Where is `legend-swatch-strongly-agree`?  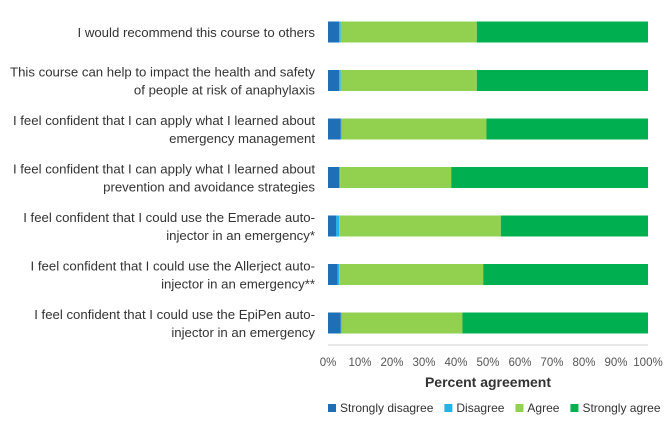 legend-swatch-strongly-agree is located at coordinates (574, 408).